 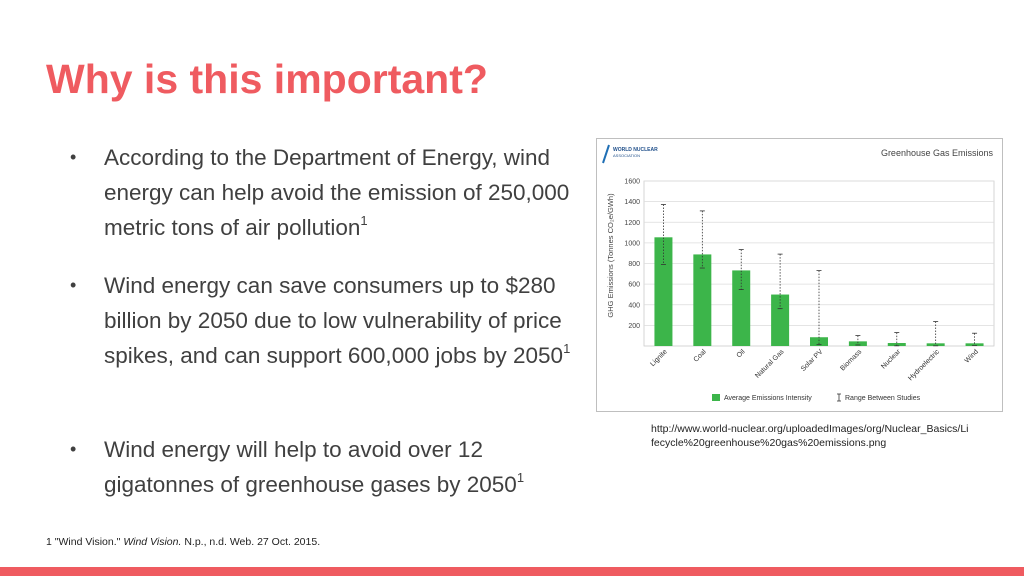 What do you see at coordinates (741, 353) in the screenshot?
I see `x-tick-label: Oil` at bounding box center [741, 353].